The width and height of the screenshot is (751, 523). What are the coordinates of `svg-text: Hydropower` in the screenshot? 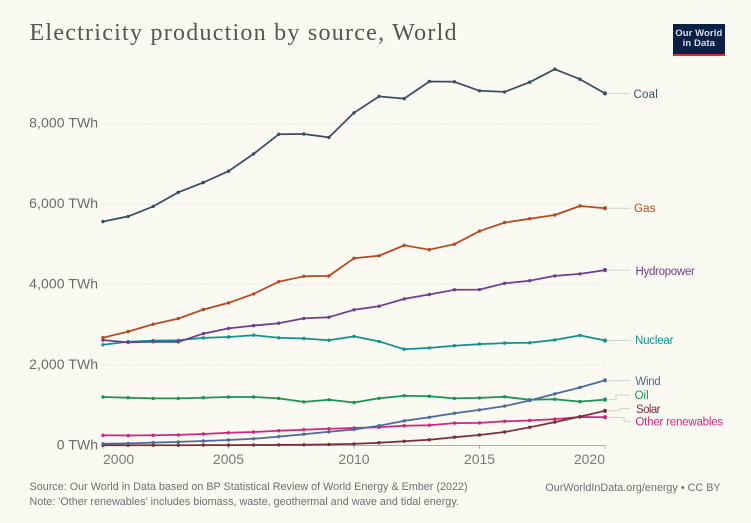 It's located at (665, 272).